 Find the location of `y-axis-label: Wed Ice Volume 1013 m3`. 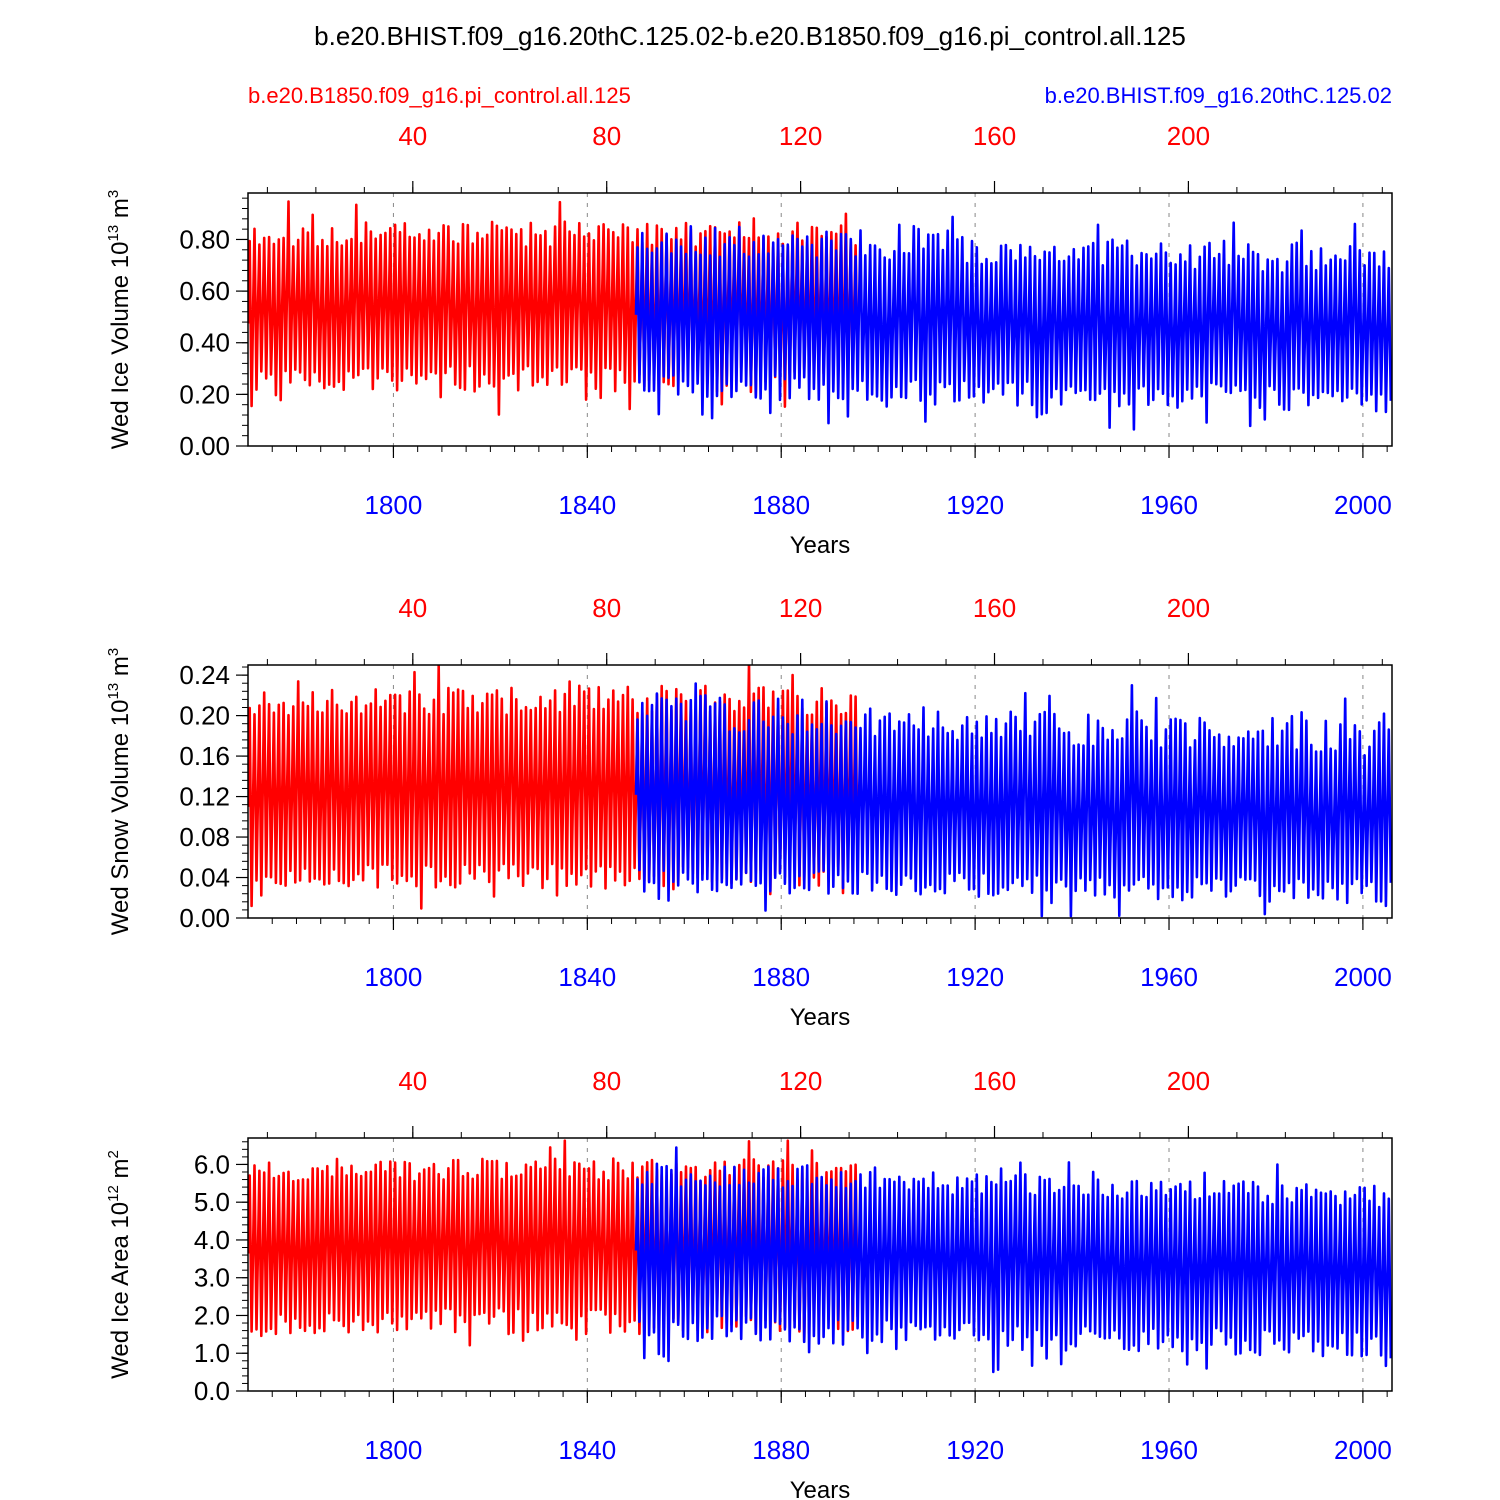

y-axis-label: Wed Ice Volume 1013 m3 is located at coordinates (119, 319).